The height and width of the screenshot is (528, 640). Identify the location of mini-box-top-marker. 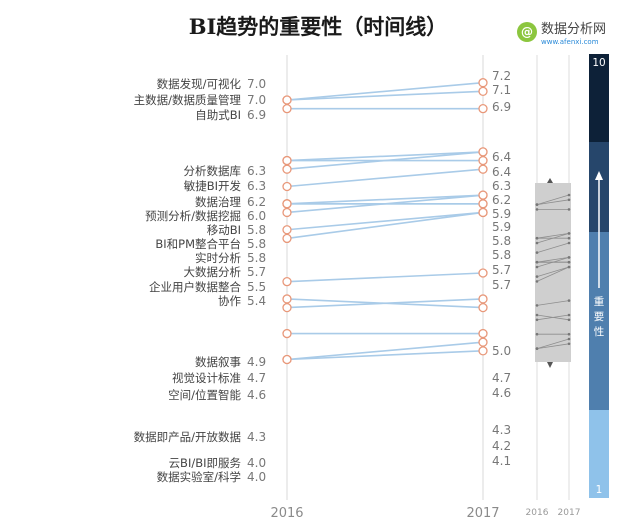
(550, 180).